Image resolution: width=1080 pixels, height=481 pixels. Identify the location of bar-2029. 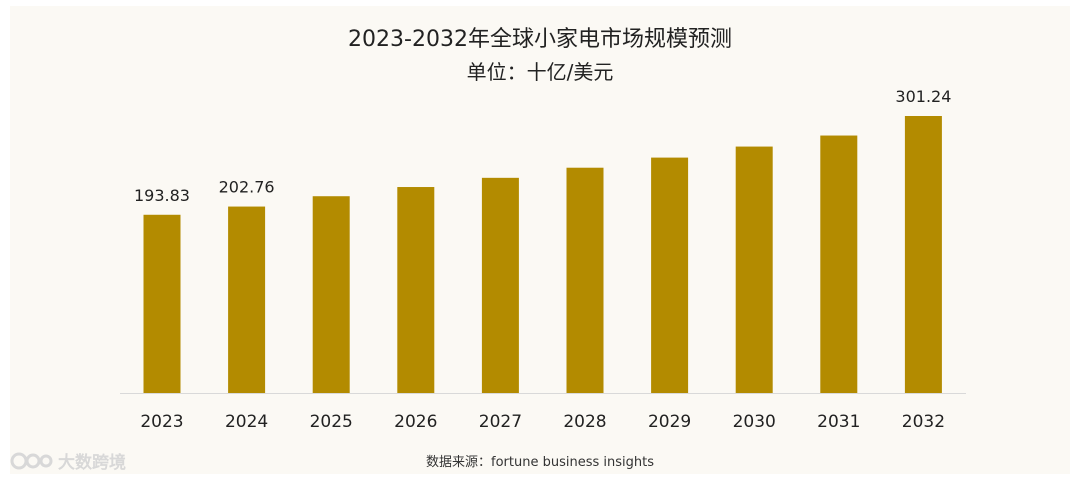
(670, 275).